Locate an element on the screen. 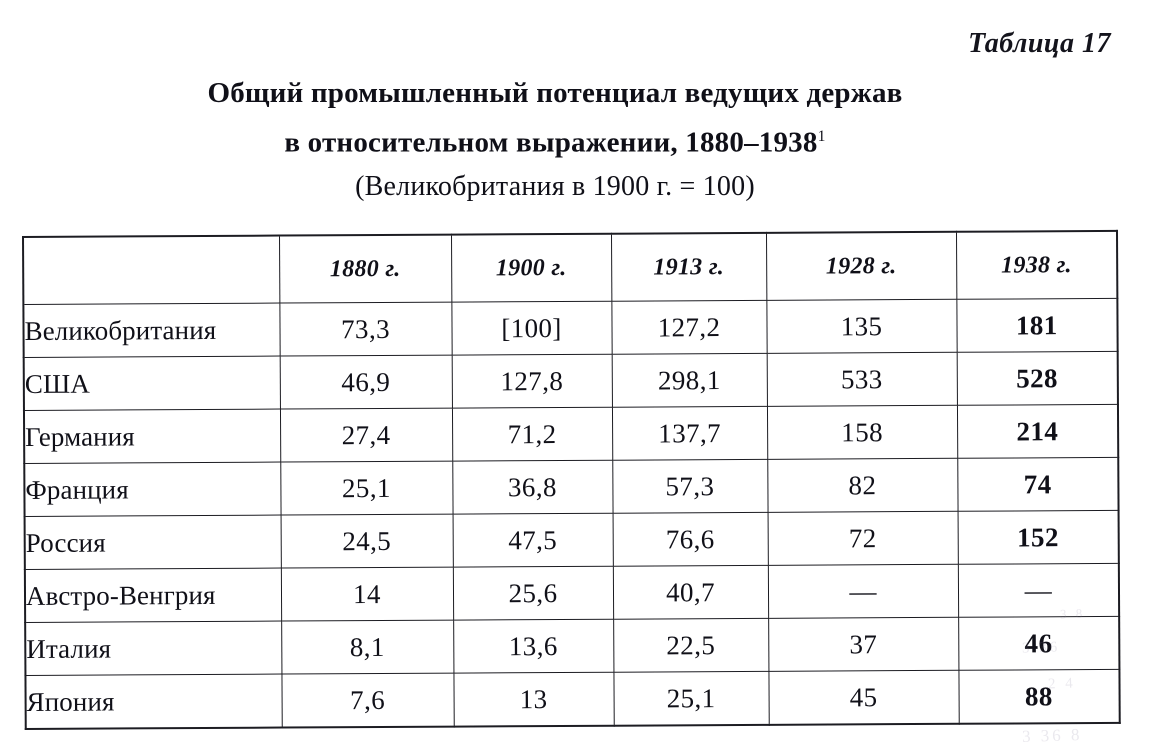 The image size is (1151, 755). table-header: 1880 г. 1900 г. 1913 г. 1928 г. 1938 г. is located at coordinates (570, 267).